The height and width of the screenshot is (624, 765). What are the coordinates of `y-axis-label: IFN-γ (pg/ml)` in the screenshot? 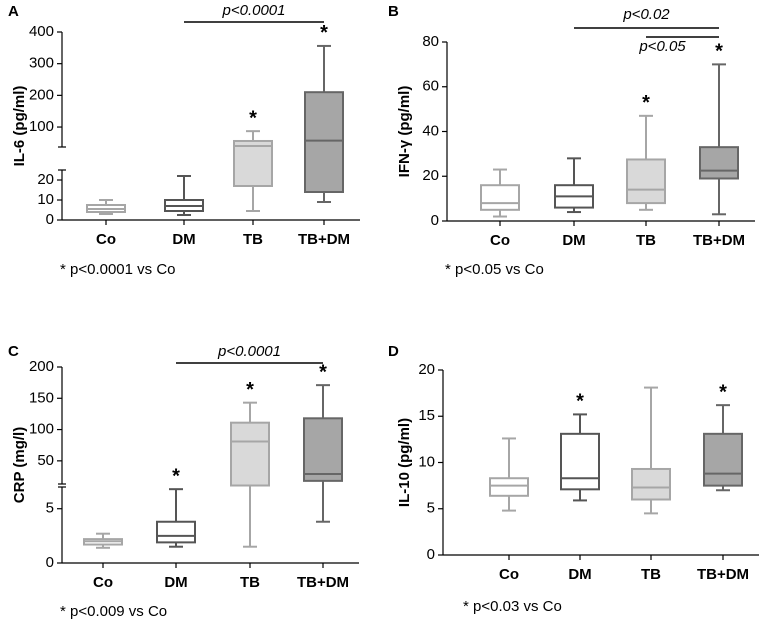 It's located at (404, 132).